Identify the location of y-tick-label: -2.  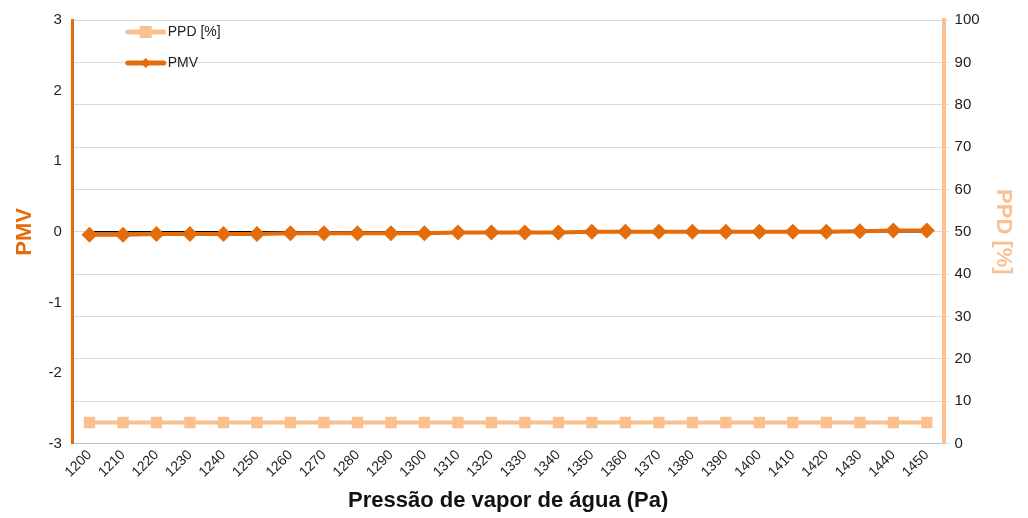
(55, 372).